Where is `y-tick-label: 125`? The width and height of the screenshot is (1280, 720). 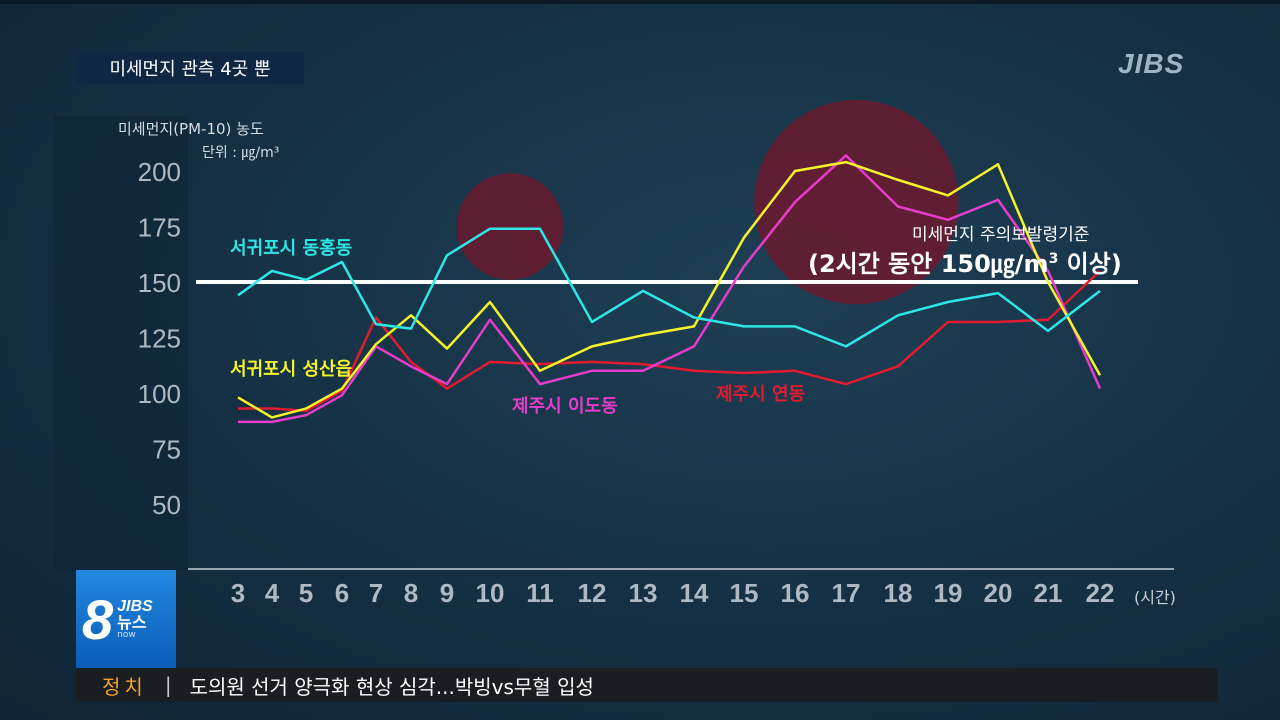 y-tick-label: 125 is located at coordinates (159, 339).